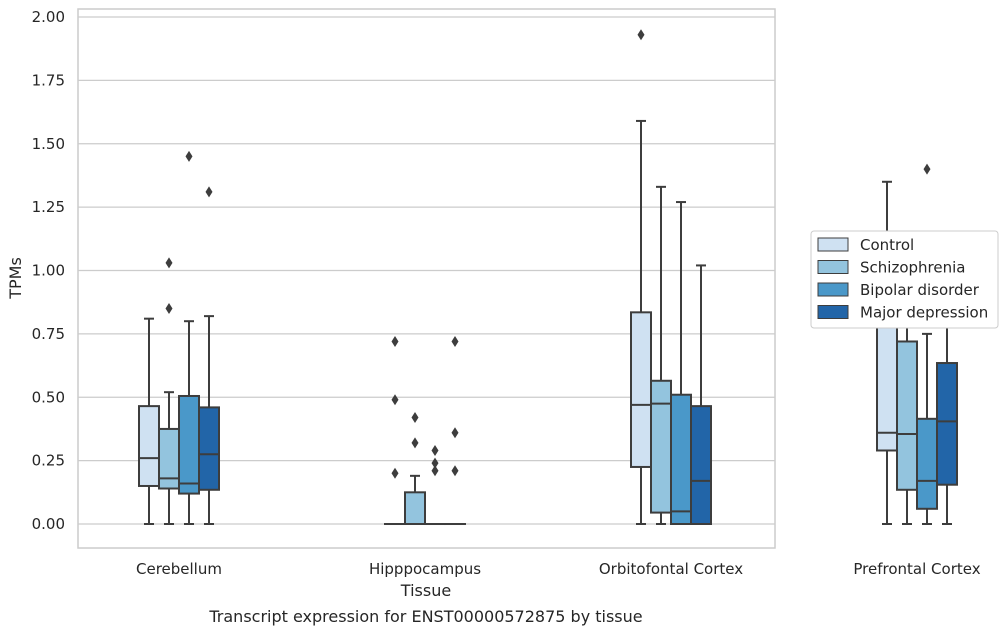 The height and width of the screenshot is (638, 1007). I want to click on y-tick-label: 0.25, so click(48, 461).